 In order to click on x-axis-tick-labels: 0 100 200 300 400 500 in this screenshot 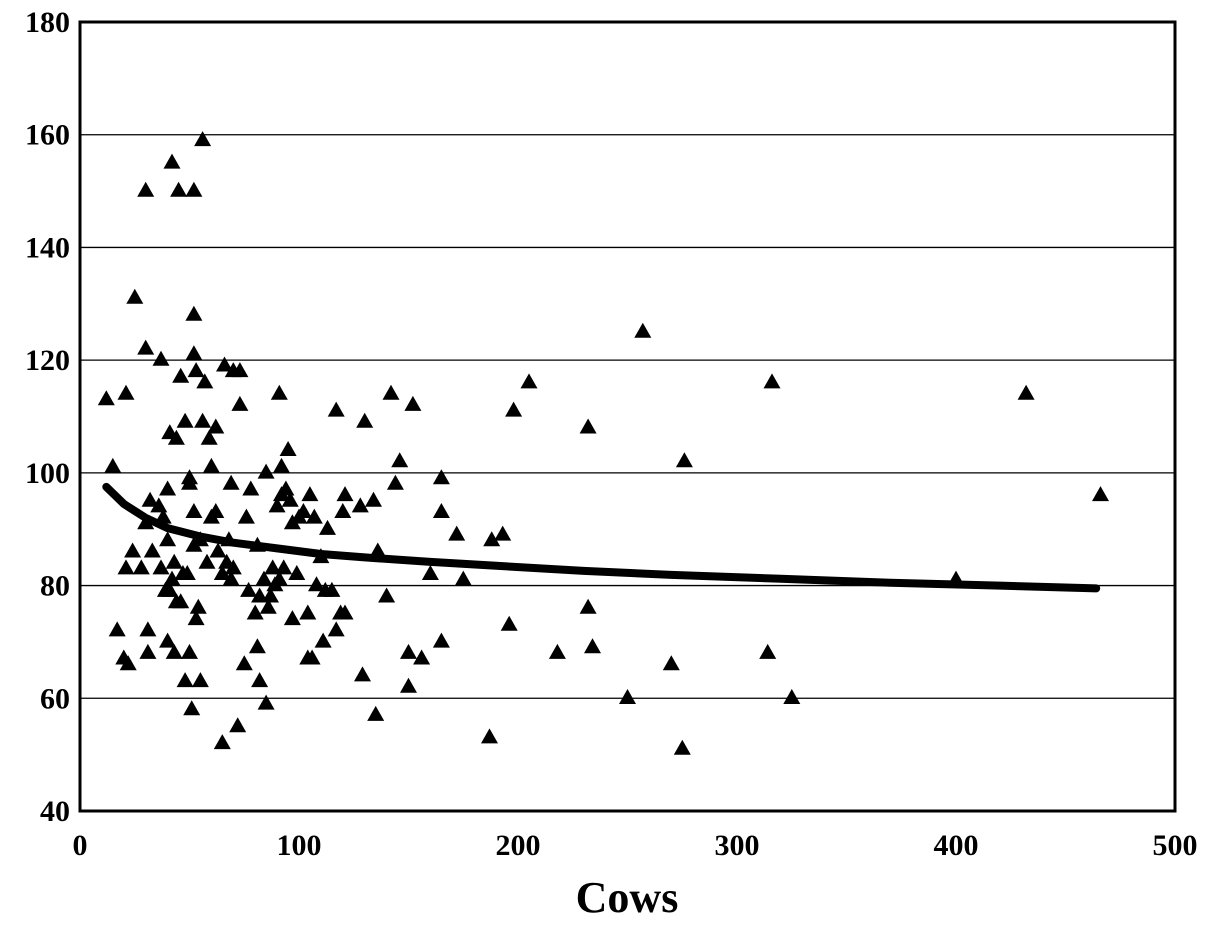, I will do `click(635, 845)`.